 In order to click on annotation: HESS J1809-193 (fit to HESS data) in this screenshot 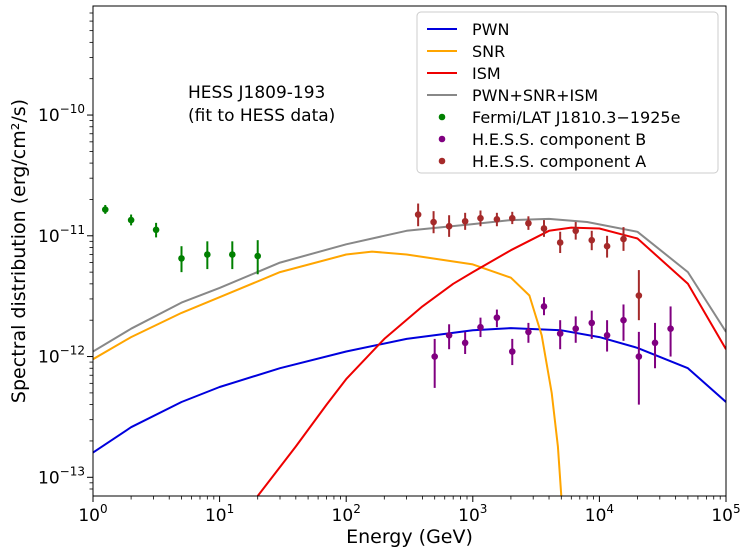, I will do `click(261, 104)`.